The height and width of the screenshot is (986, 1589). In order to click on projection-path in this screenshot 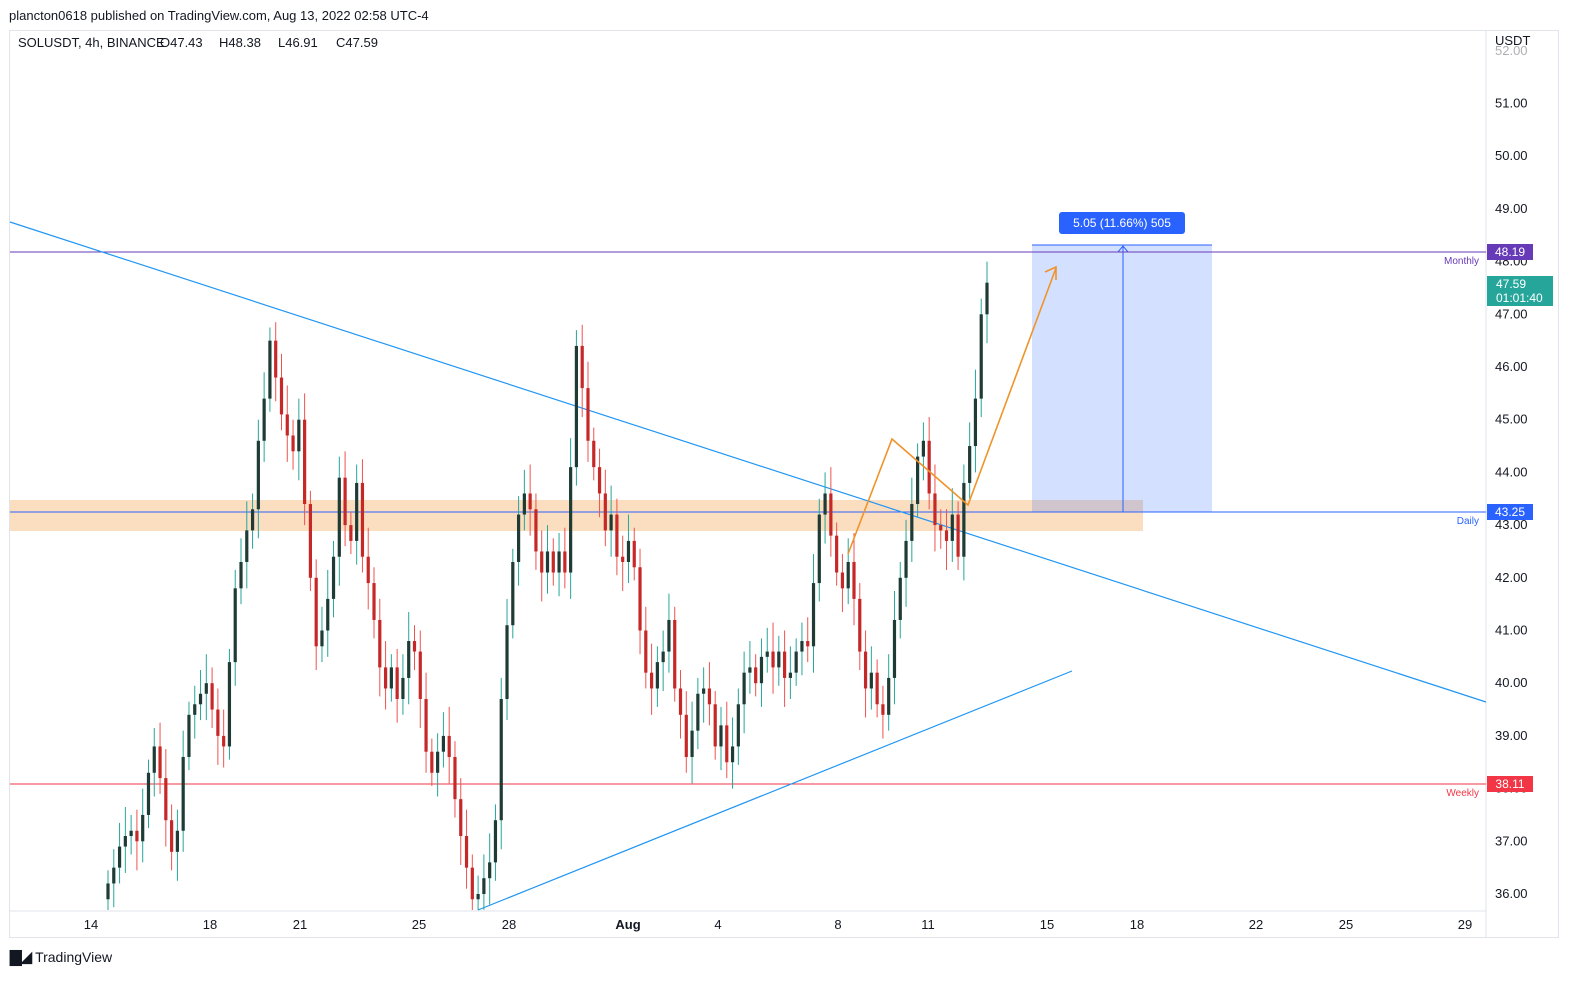, I will do `click(952, 411)`.